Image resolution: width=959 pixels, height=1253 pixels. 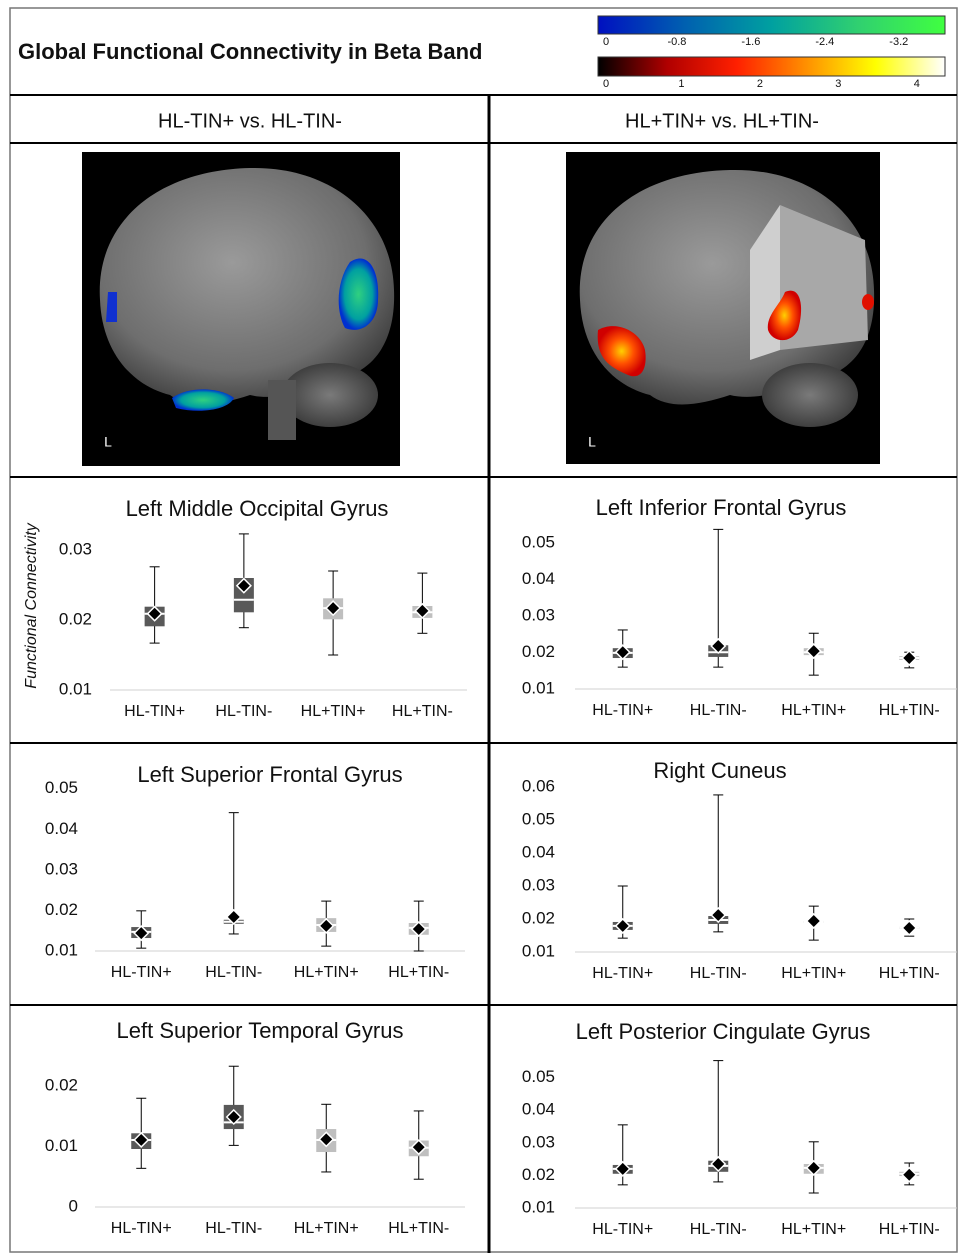 What do you see at coordinates (721, 507) in the screenshot?
I see `chart-title: Left Inferior Frontal Gyrus` at bounding box center [721, 507].